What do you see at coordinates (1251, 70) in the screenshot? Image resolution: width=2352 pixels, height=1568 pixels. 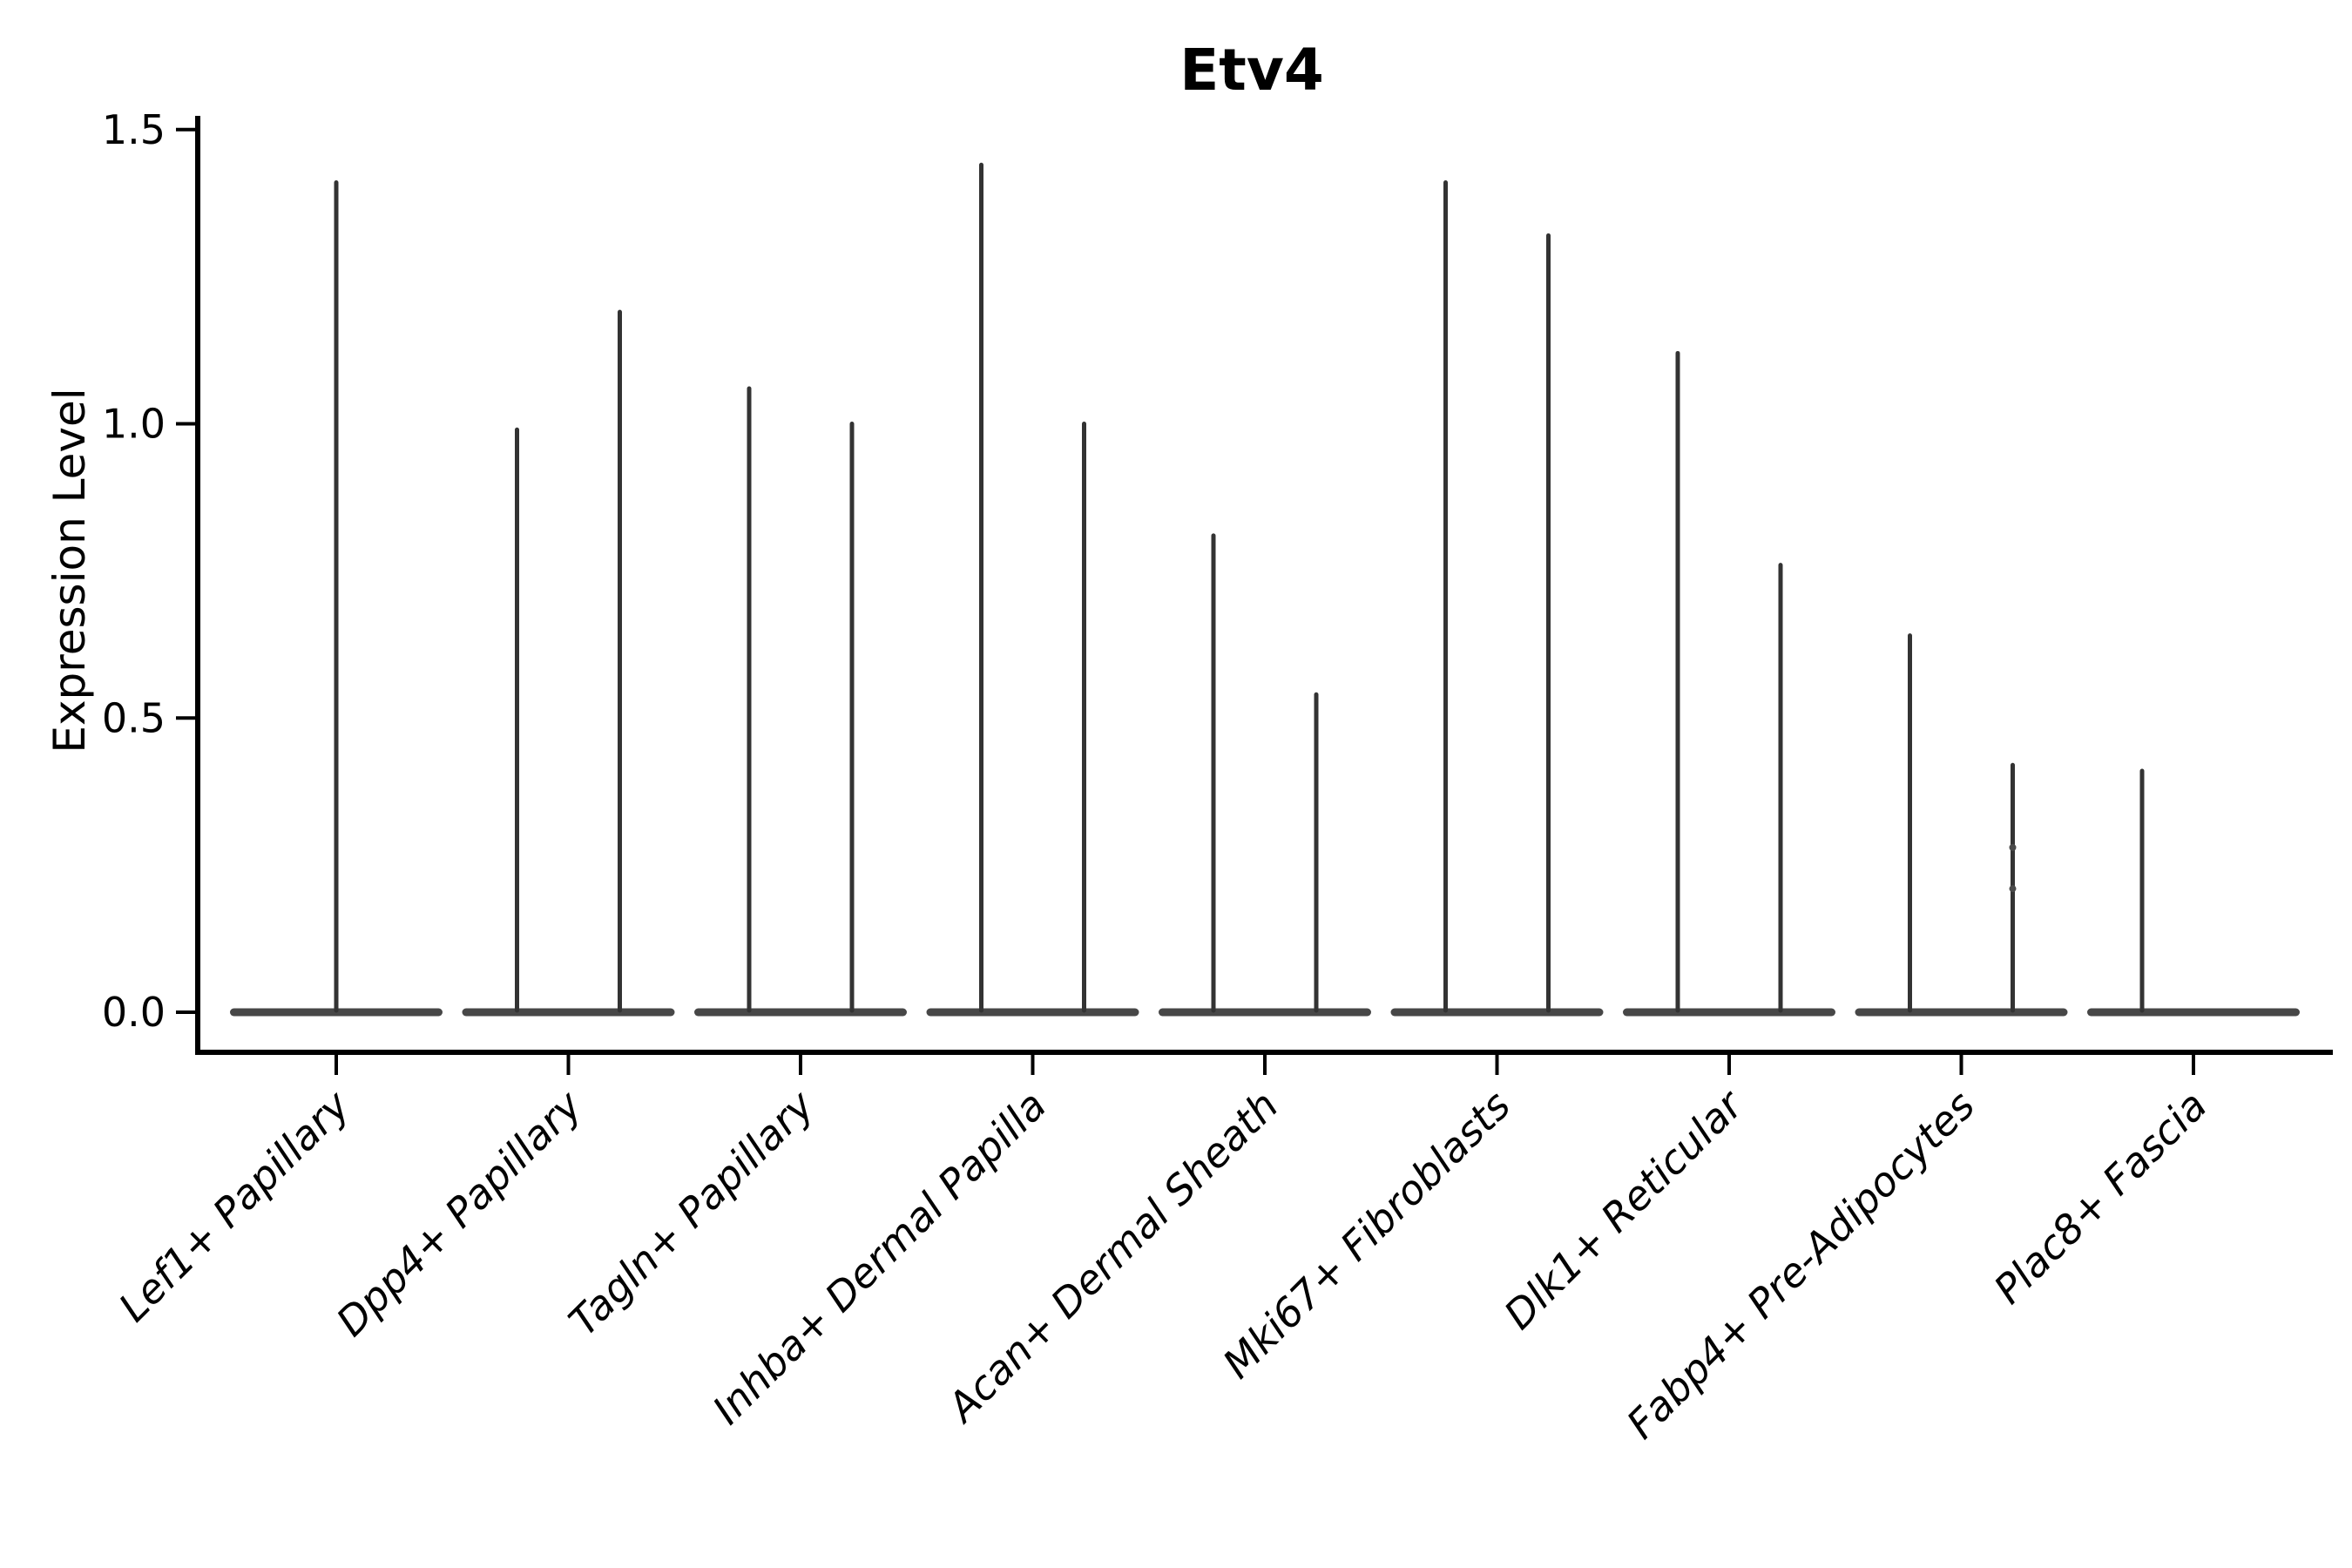 I see `chart-title: Etv4` at bounding box center [1251, 70].